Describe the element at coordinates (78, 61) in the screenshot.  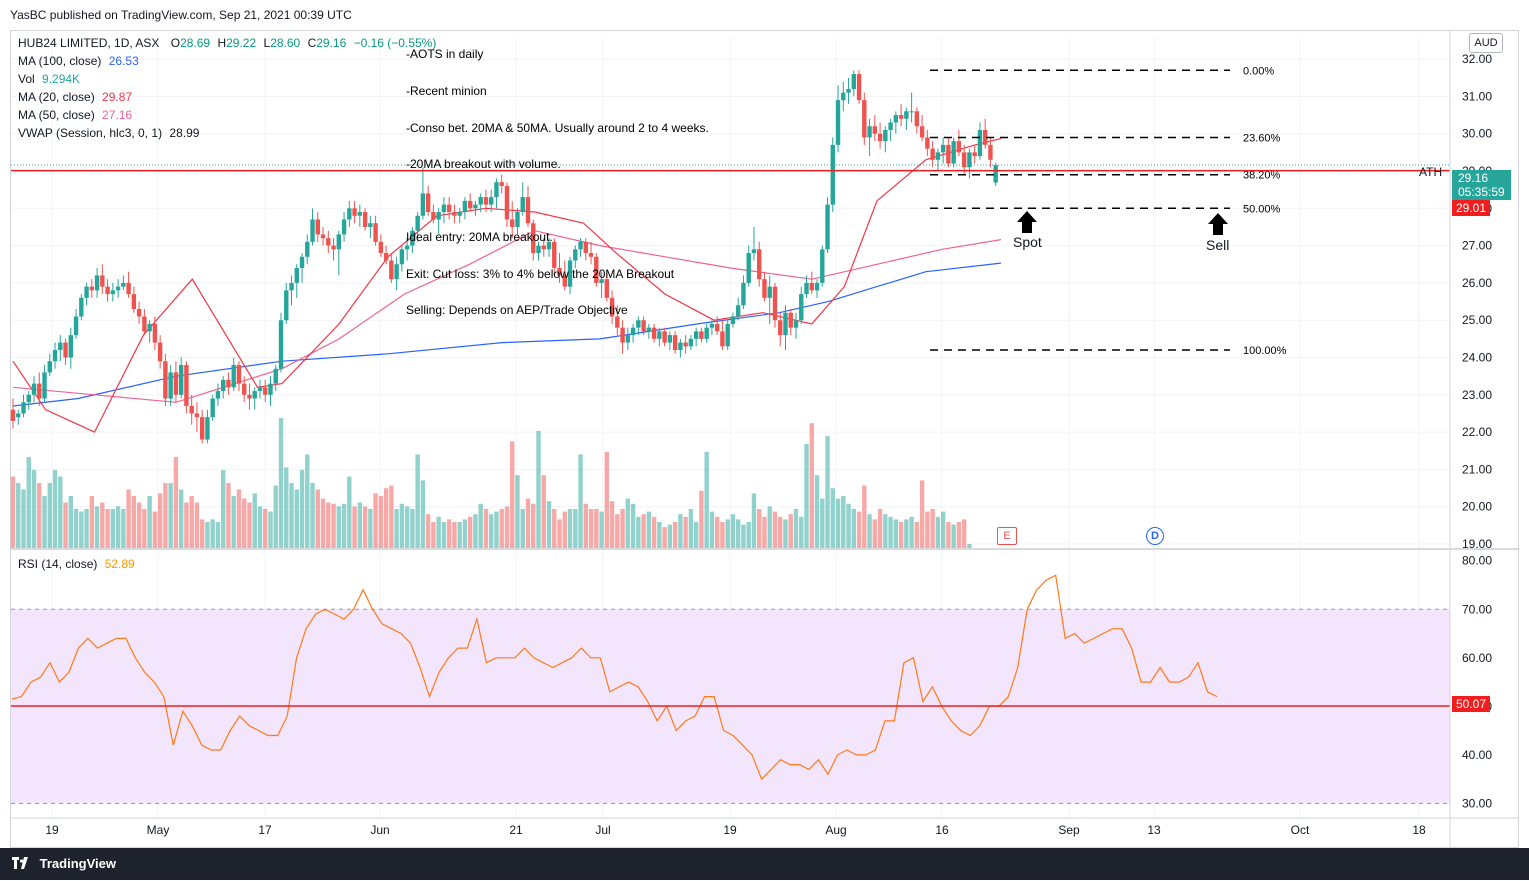
I see `legend-ma100-row: MA (100, close) 26.53` at that location.